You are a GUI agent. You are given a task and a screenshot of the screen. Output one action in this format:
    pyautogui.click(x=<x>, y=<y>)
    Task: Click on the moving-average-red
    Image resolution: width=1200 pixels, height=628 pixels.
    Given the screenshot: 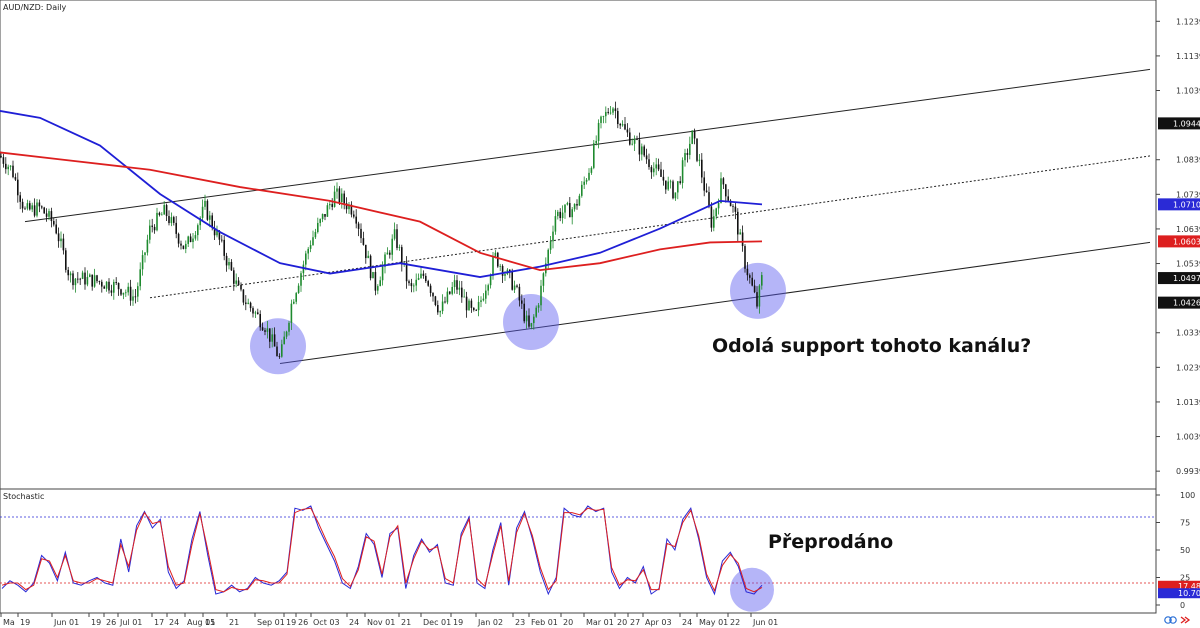 What is the action you would take?
    pyautogui.click(x=381, y=211)
    